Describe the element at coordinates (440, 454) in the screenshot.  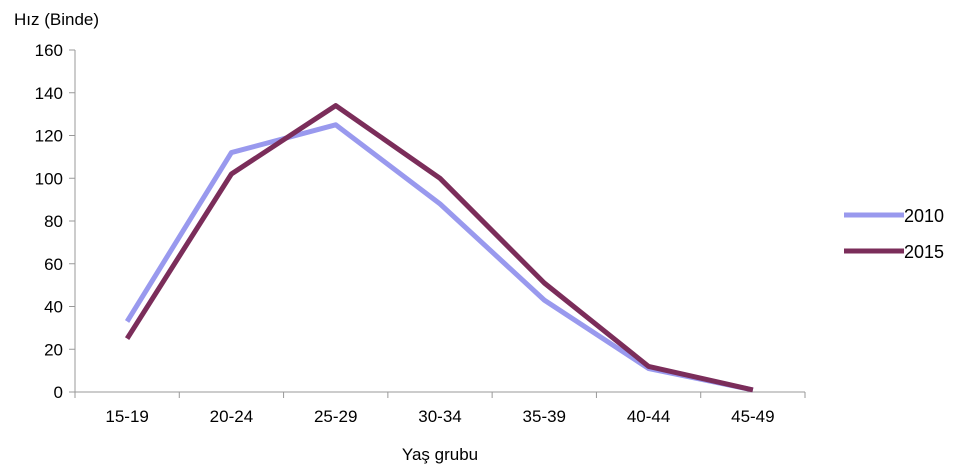
I see `x-axis-title: Yaş grubu` at that location.